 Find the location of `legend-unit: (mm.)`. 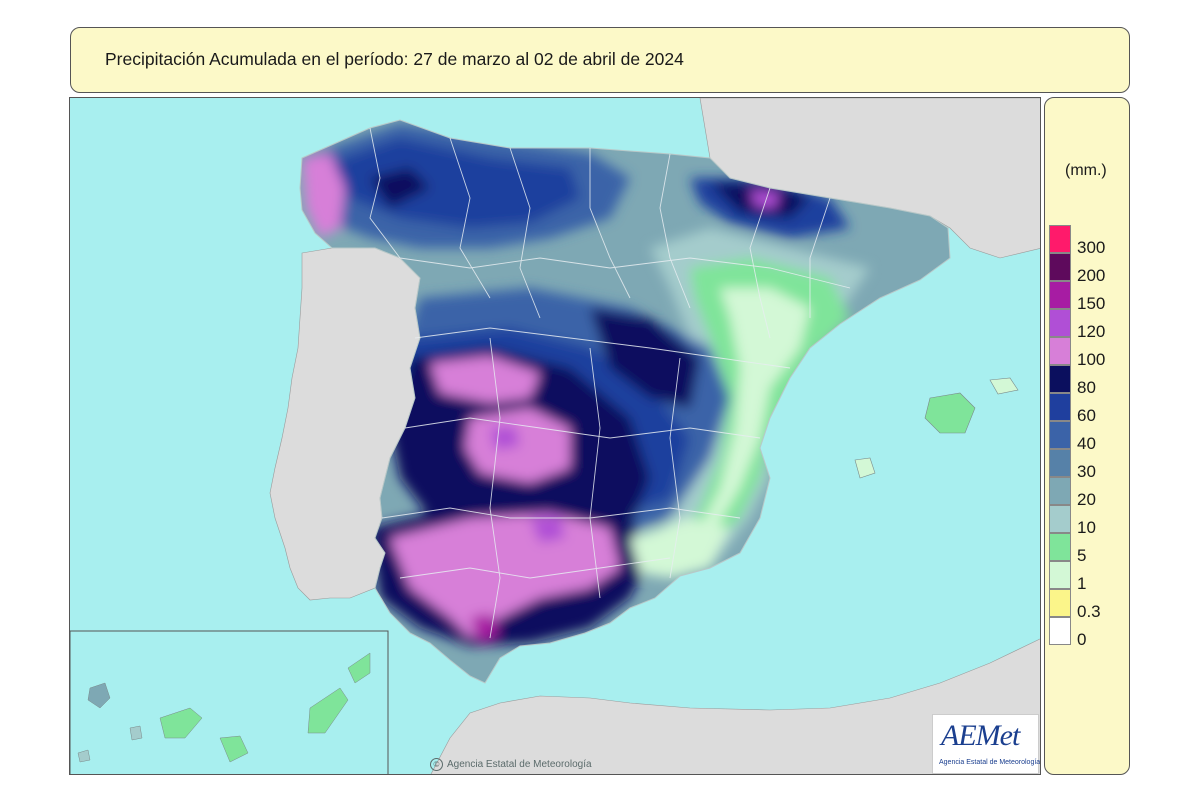

legend-unit: (mm.) is located at coordinates (1086, 170).